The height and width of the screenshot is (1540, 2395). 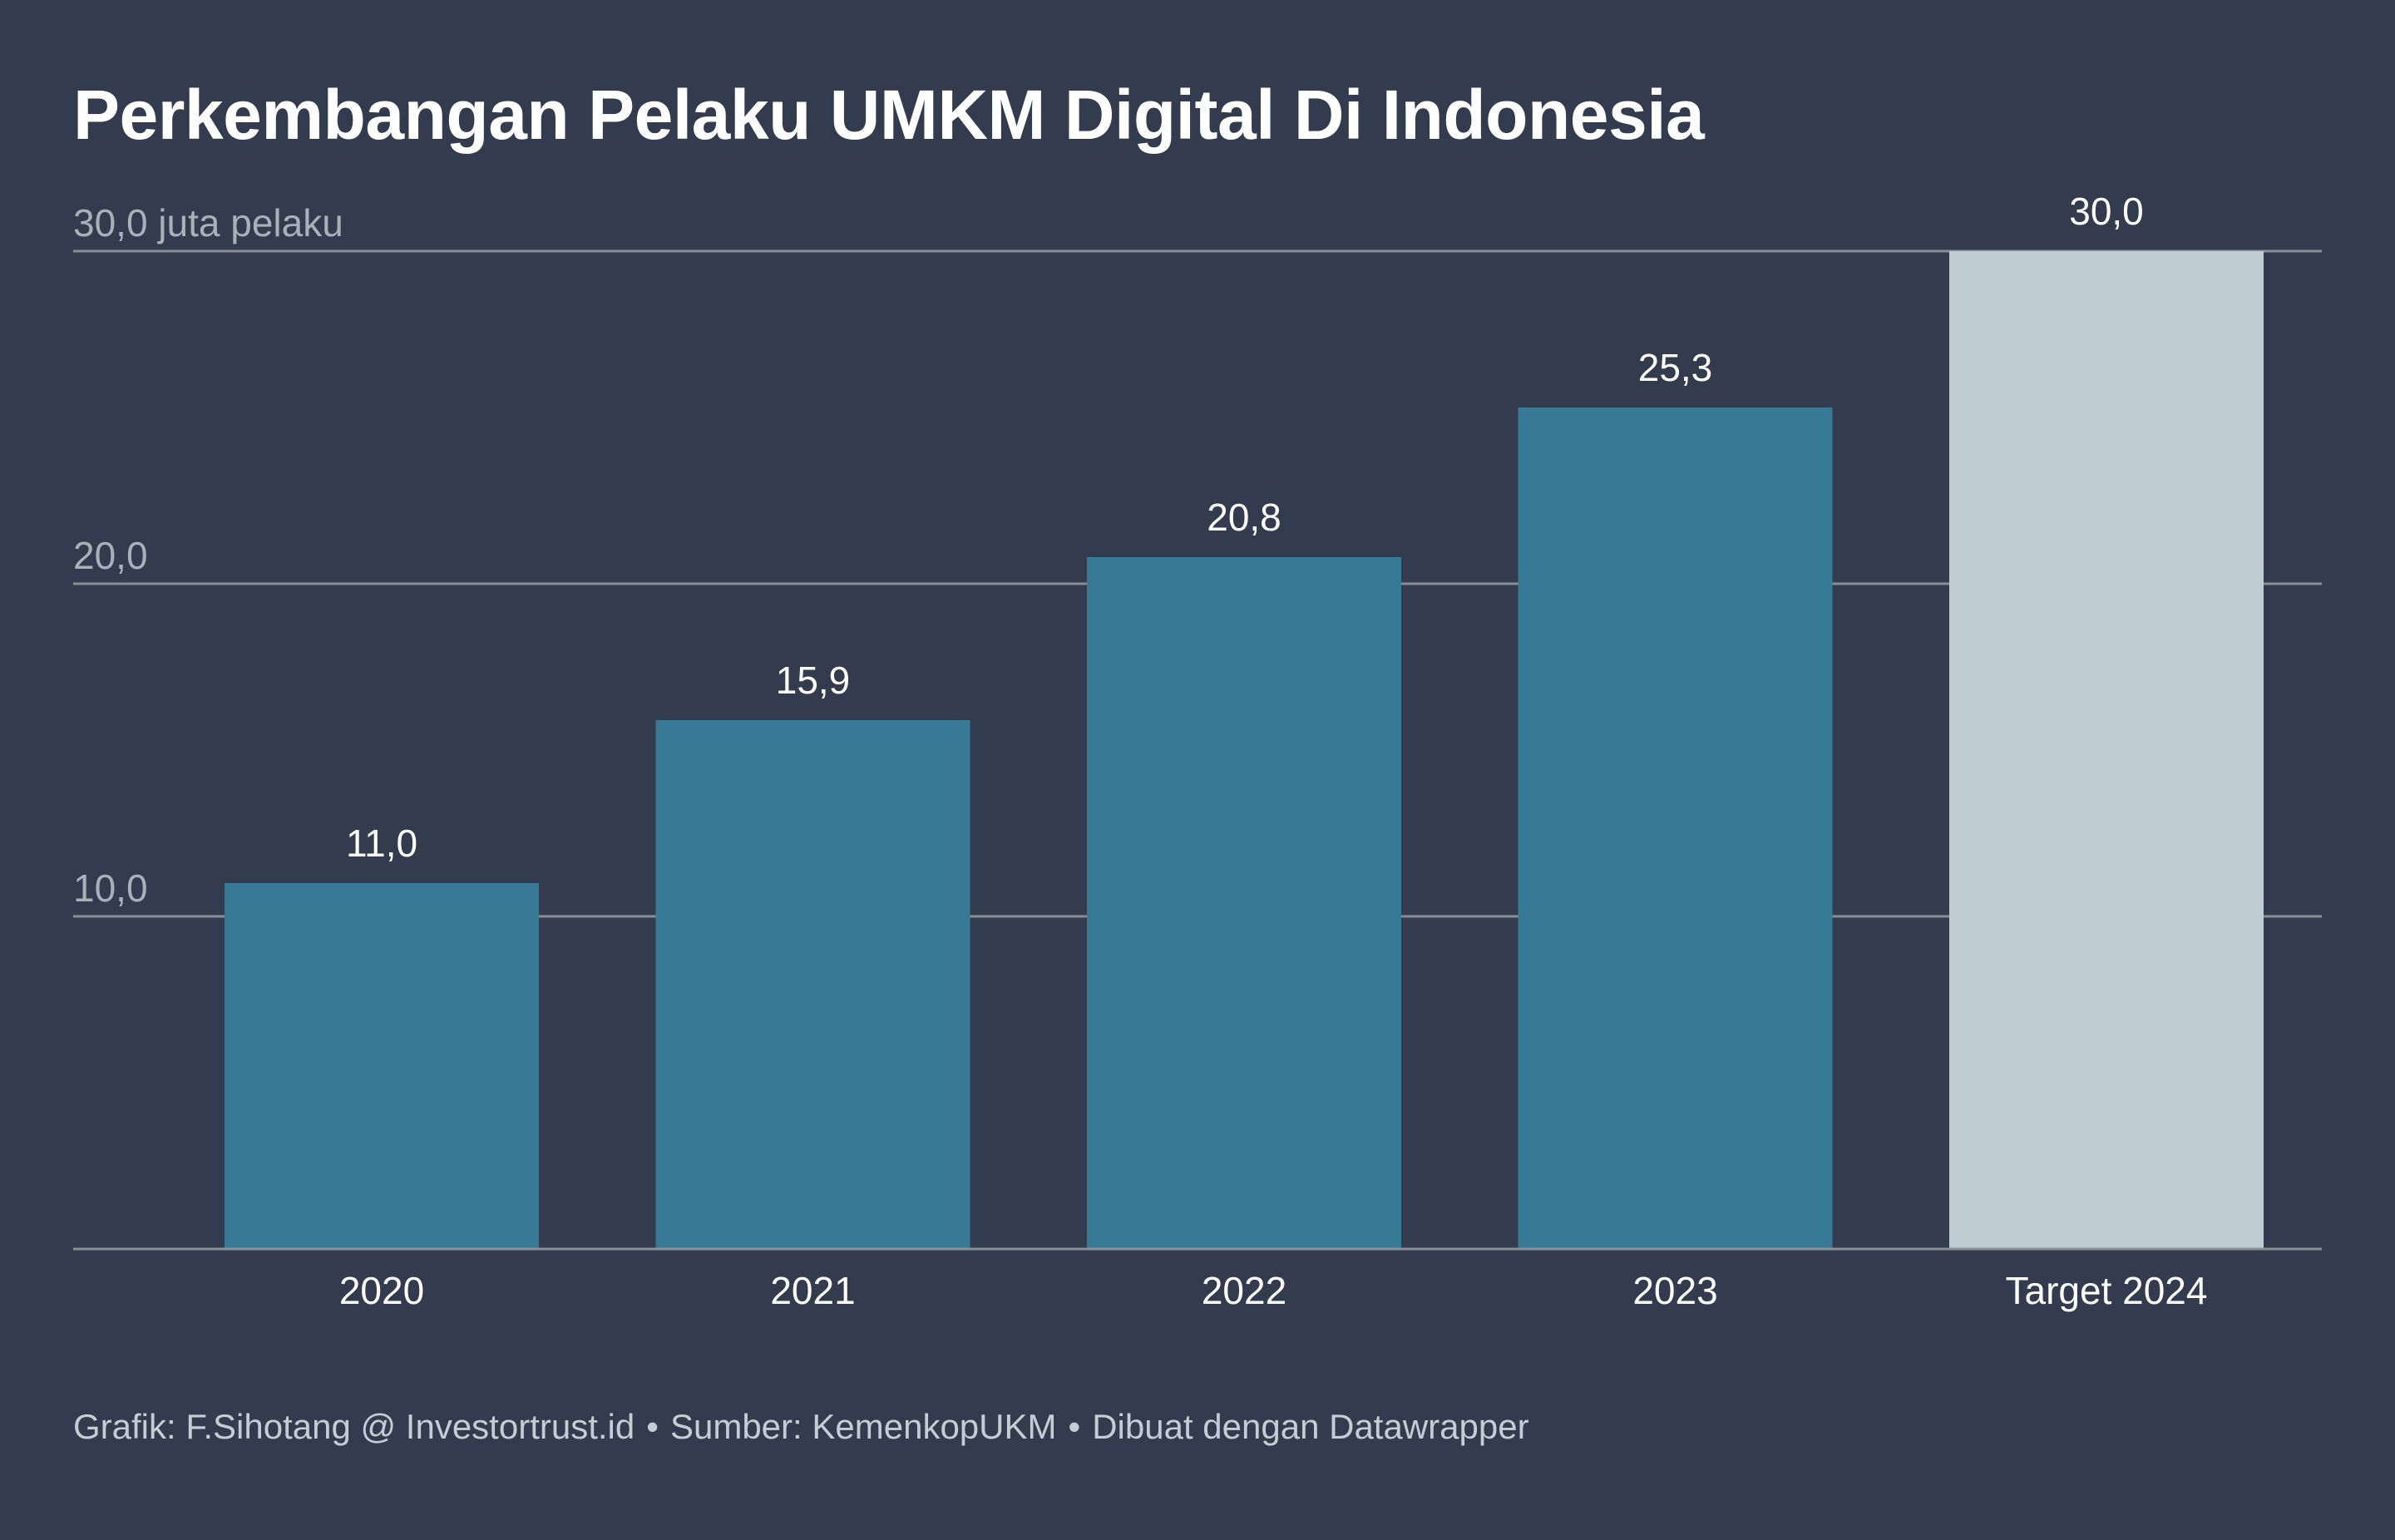 What do you see at coordinates (812, 985) in the screenshot?
I see `bar-2021` at bounding box center [812, 985].